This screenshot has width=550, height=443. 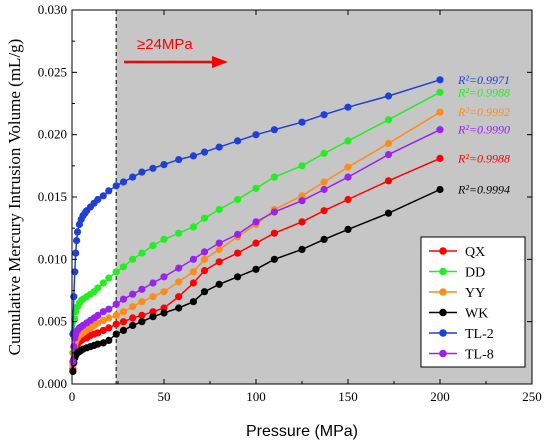 What do you see at coordinates (302, 431) in the screenshot?
I see `x-axis-title: Pressure (MPa)` at bounding box center [302, 431].